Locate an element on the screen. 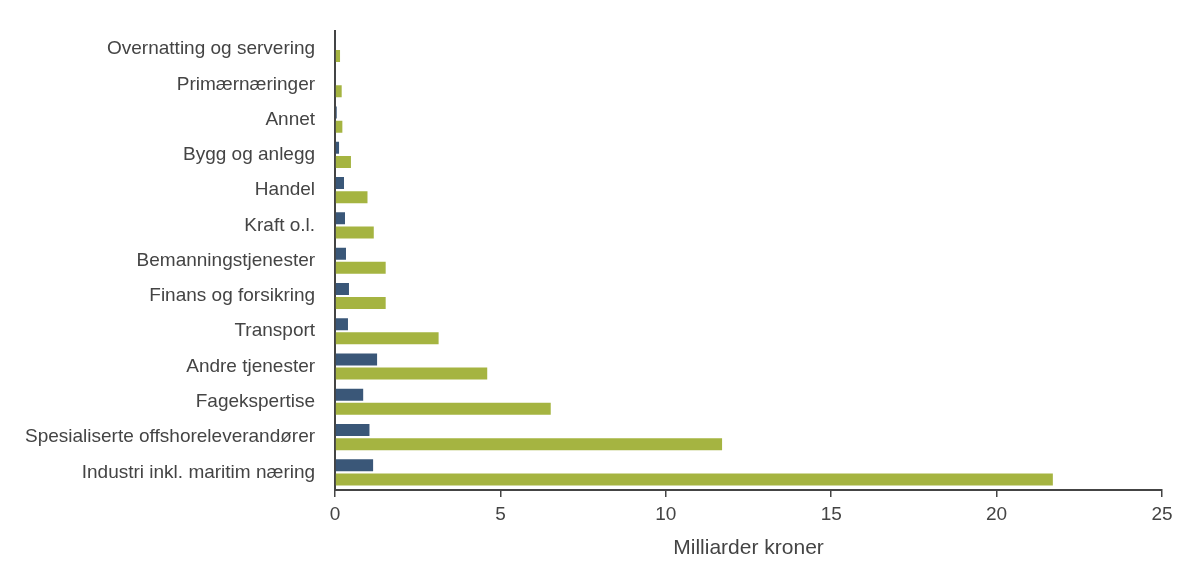  x-tick-label: 5 is located at coordinates (500, 513).